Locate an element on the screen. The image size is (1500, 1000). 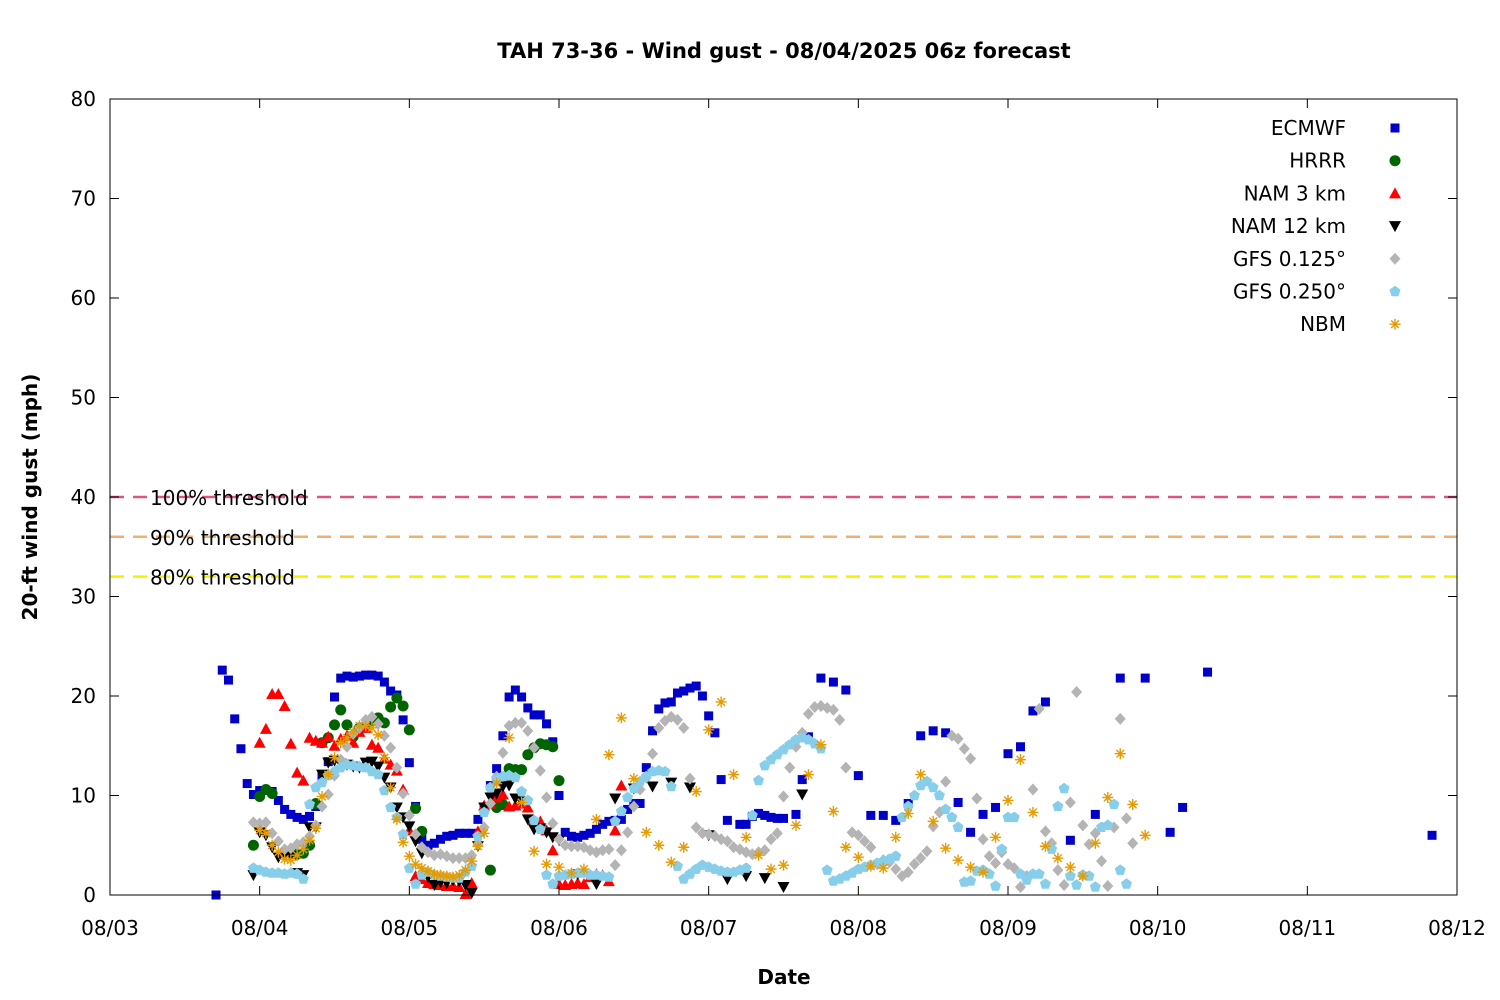
legend-label: GFS 0.125° is located at coordinates (1289, 259).